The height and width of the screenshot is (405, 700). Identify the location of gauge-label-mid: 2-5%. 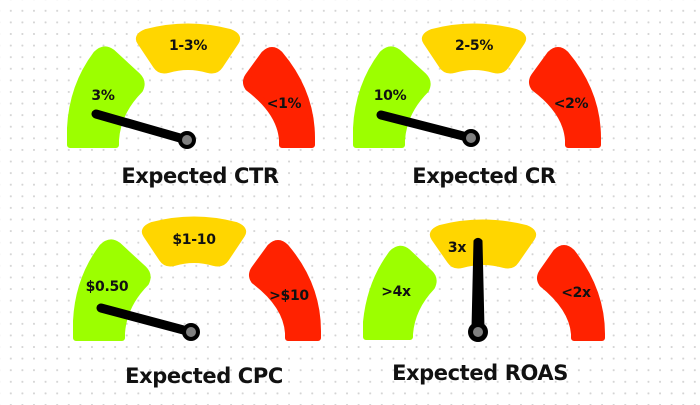
(474, 46).